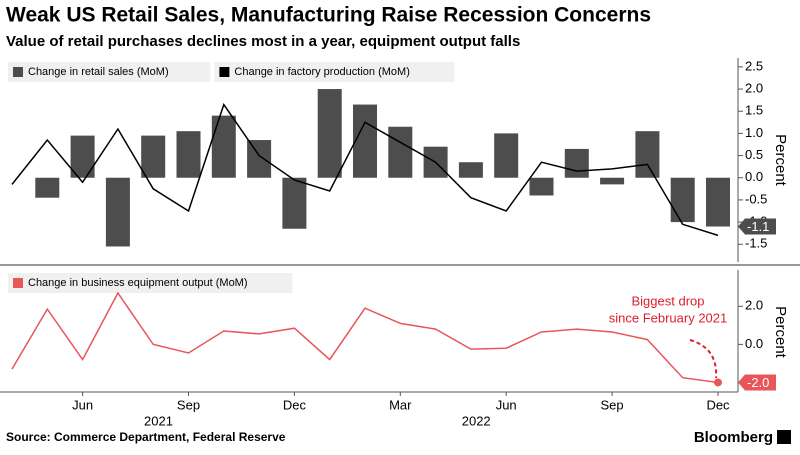  Describe the element at coordinates (784, 437) in the screenshot. I see `brand-icon` at that location.